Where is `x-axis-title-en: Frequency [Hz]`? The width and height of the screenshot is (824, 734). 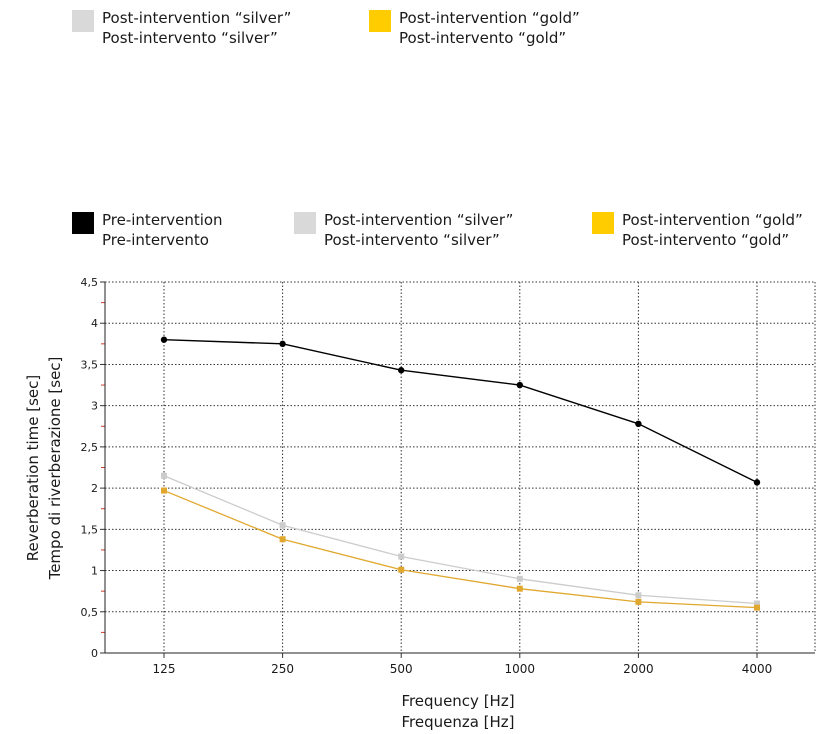 x-axis-title-en: Frequency [Hz] is located at coordinates (457, 701).